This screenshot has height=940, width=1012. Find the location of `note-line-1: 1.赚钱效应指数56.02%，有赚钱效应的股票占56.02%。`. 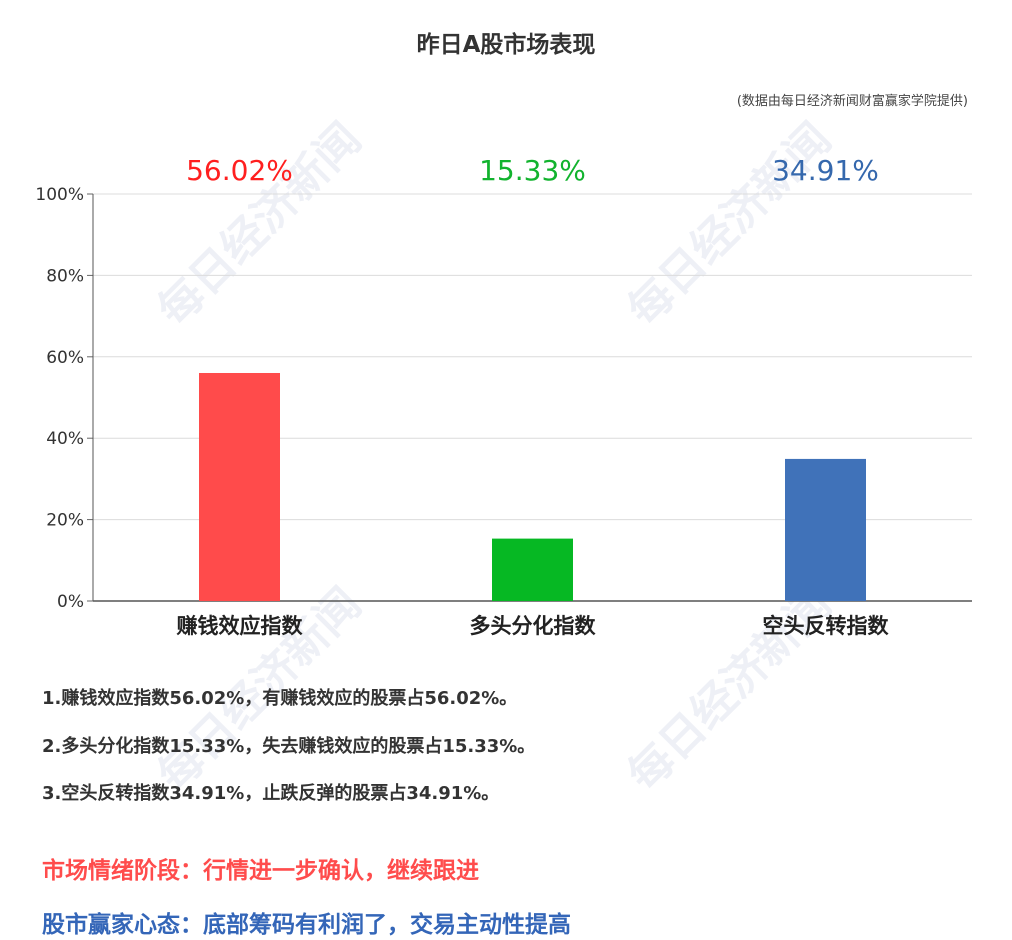

note-line-1: 1.赚钱效应指数56.02%，有赚钱效应的股票占56.02%。 is located at coordinates (280, 698).